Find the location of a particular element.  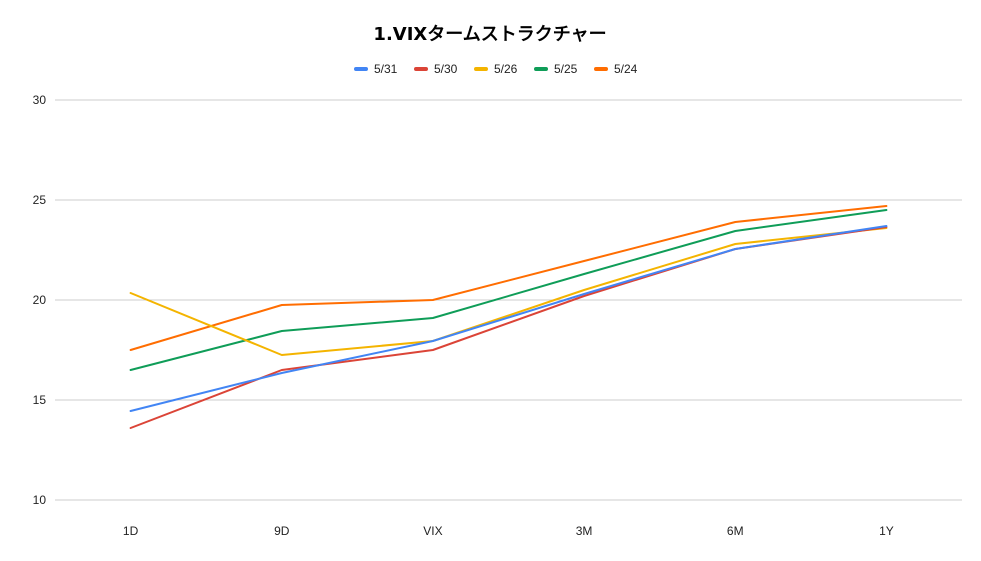

legend-label: 5/26 is located at coordinates (506, 69).